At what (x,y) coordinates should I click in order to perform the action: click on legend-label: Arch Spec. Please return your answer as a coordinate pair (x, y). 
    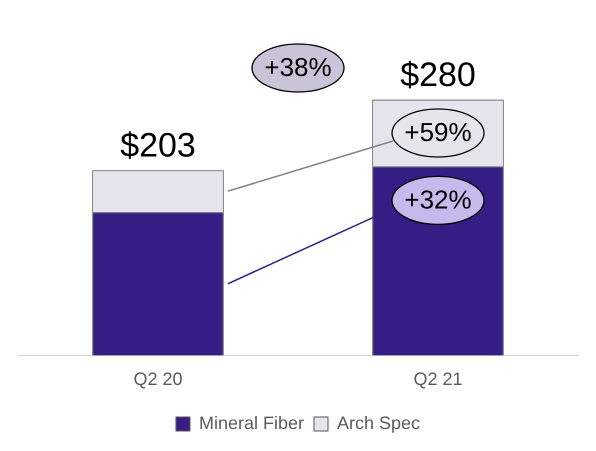
    Looking at the image, I should click on (378, 422).